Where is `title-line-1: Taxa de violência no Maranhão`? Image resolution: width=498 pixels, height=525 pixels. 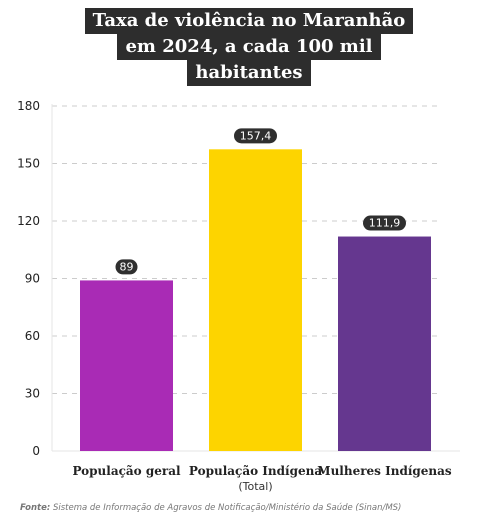 title-line-1: Taxa de violência no Maranhão is located at coordinates (249, 21).